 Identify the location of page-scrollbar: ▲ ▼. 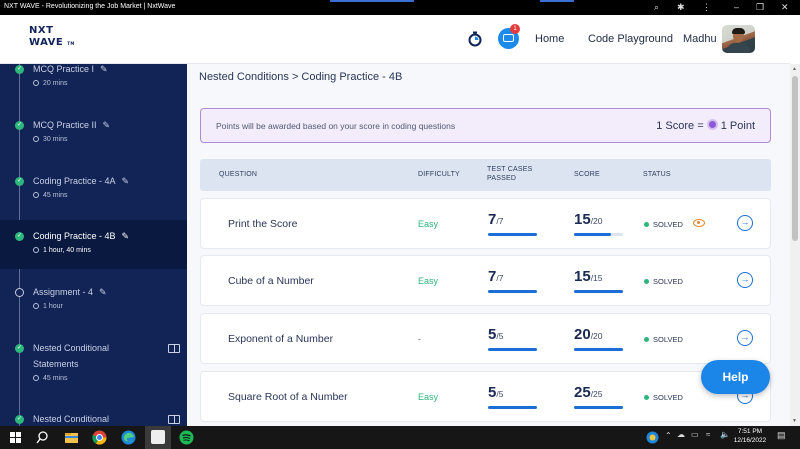
(795, 245).